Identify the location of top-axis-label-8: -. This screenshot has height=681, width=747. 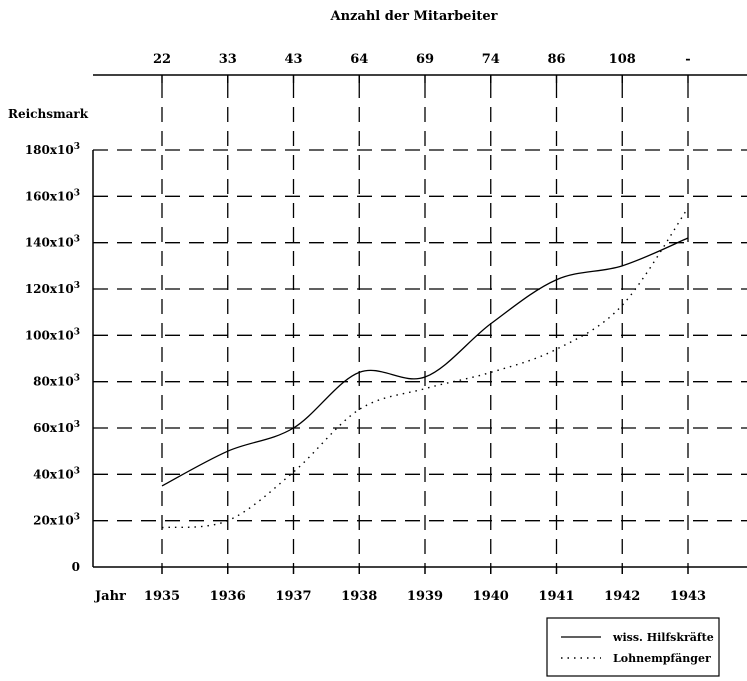
(687, 59).